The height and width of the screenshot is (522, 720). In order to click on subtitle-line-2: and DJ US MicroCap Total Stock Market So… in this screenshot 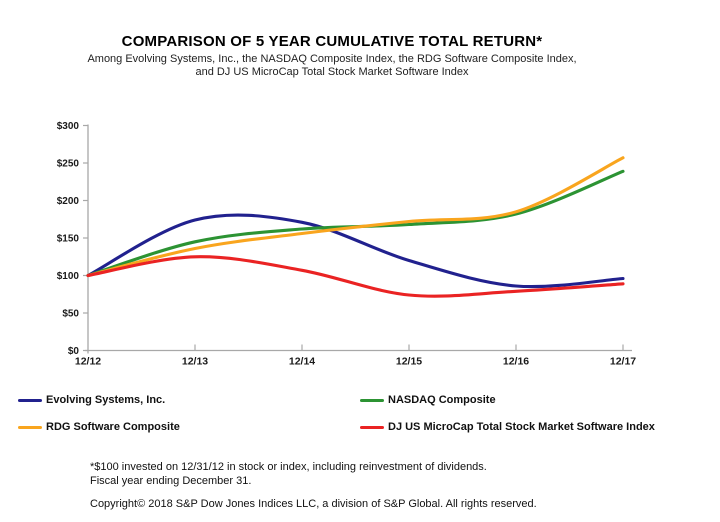, I will do `click(332, 72)`.